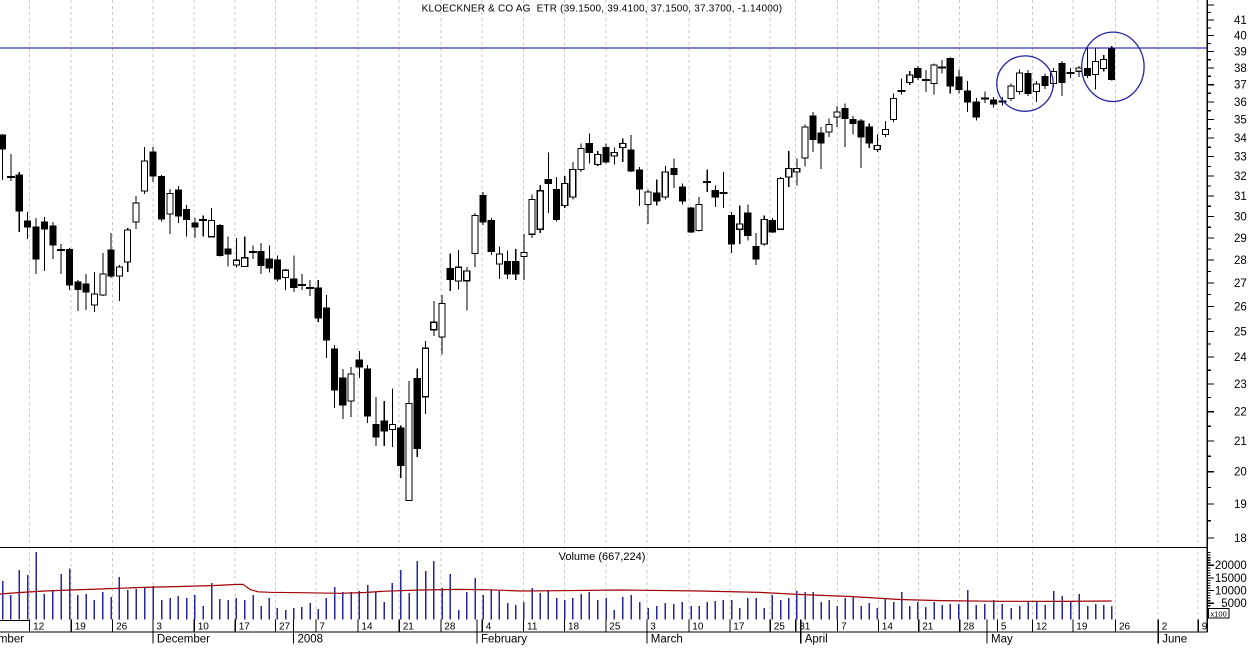 This screenshot has height=650, width=1250. What do you see at coordinates (12, 640) in the screenshot?
I see `svg-text: November` at bounding box center [12, 640].